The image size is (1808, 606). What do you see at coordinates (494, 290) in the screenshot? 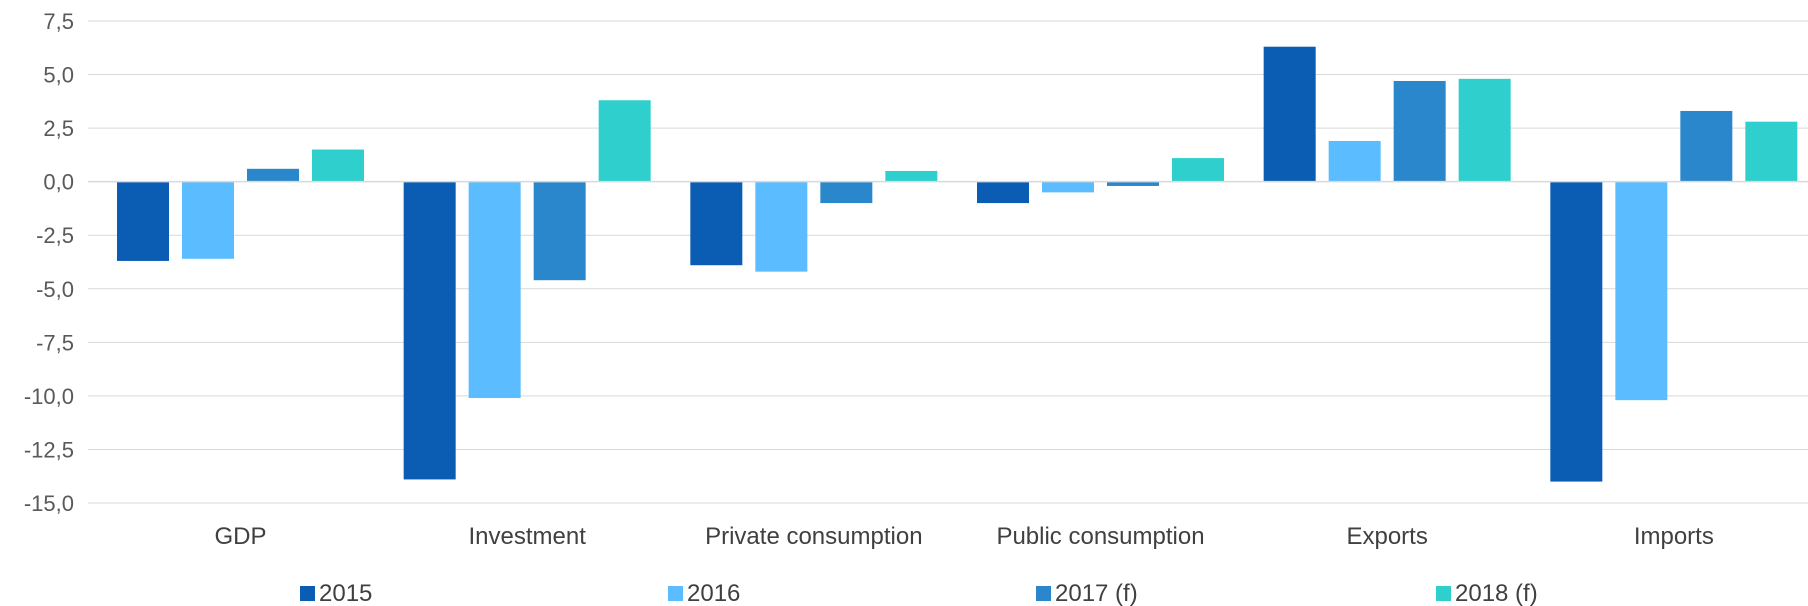
I see `bar-2016-investment` at bounding box center [494, 290].